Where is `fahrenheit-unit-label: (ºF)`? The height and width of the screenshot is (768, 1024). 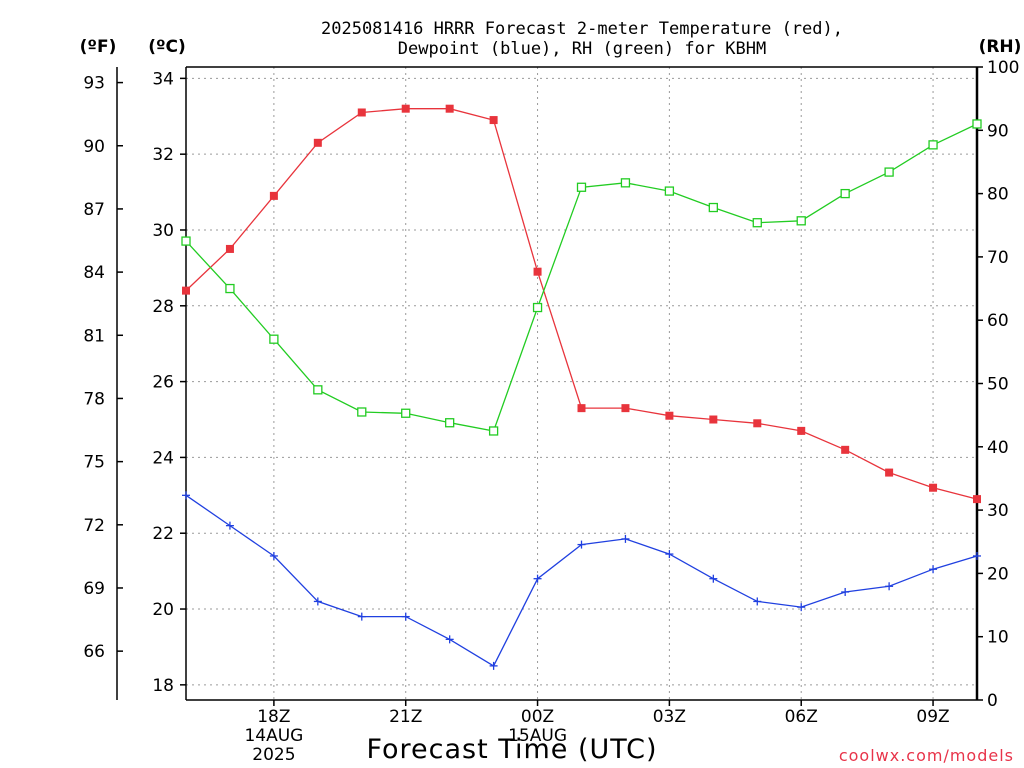
fahrenheit-unit-label: (ºF) is located at coordinates (98, 47).